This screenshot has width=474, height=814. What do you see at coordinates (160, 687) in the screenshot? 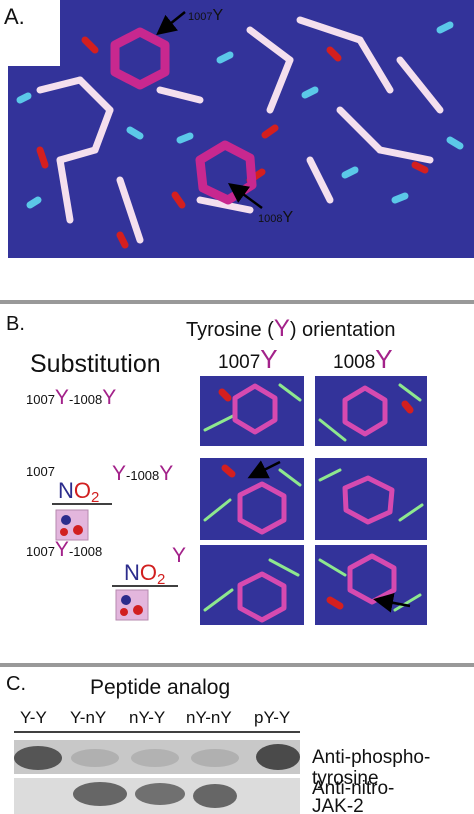
I see `panel-title: Peptide analog` at bounding box center [160, 687].